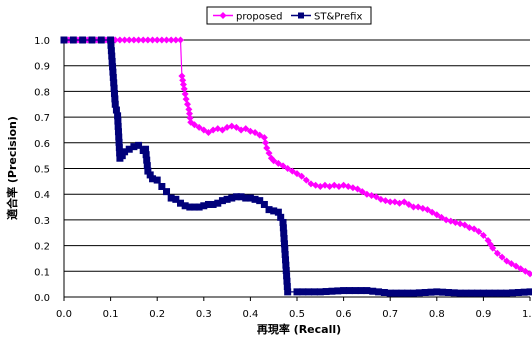 The height and width of the screenshot is (342, 532). What do you see at coordinates (111, 314) in the screenshot?
I see `x-tick-label: 0.1` at bounding box center [111, 314].